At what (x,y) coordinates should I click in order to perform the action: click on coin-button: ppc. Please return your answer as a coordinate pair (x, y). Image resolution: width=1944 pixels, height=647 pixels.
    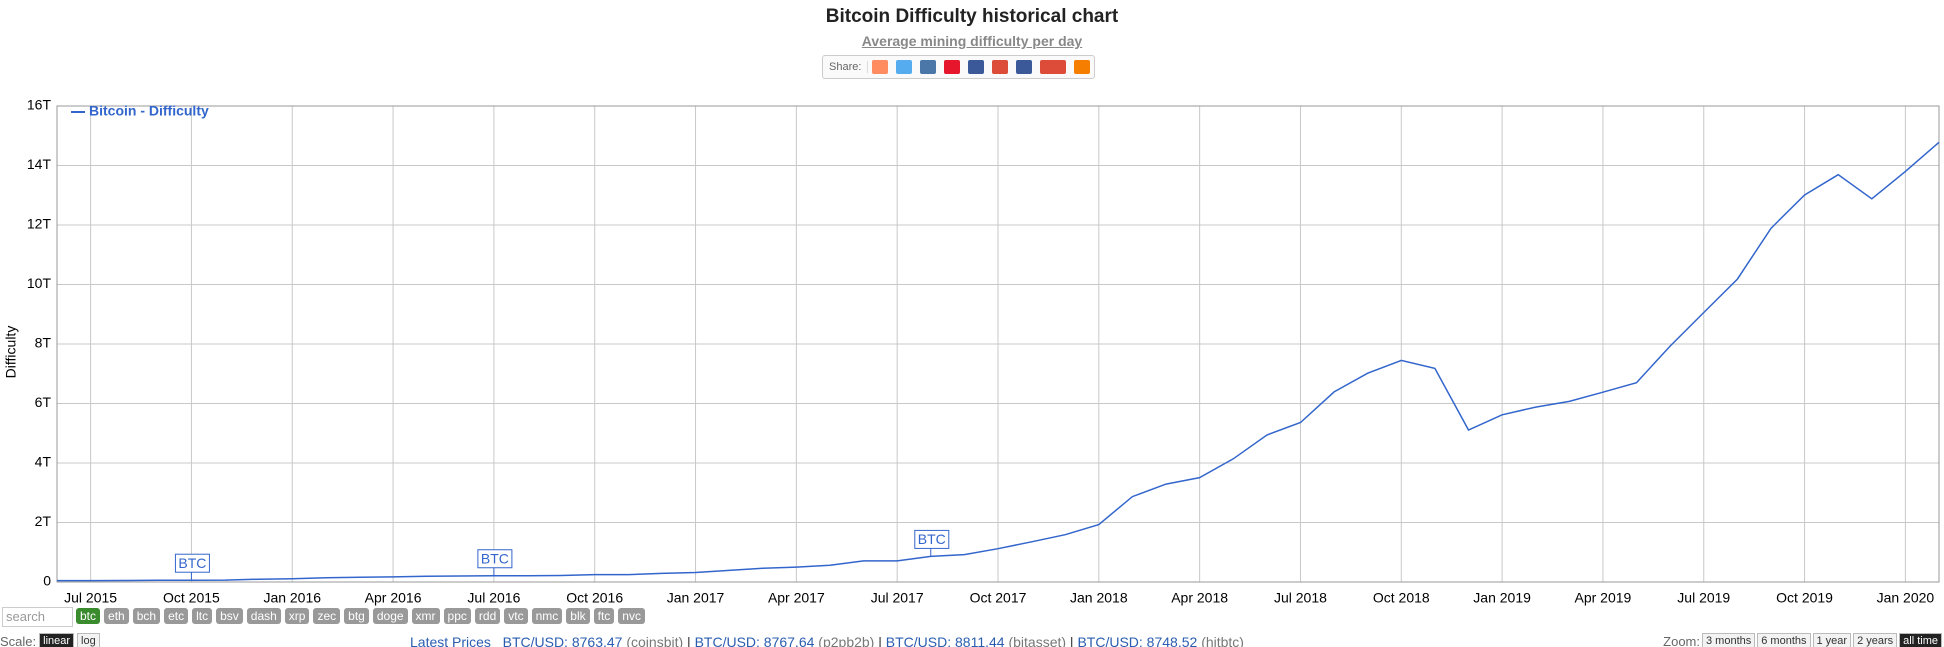
    Looking at the image, I should click on (457, 616).